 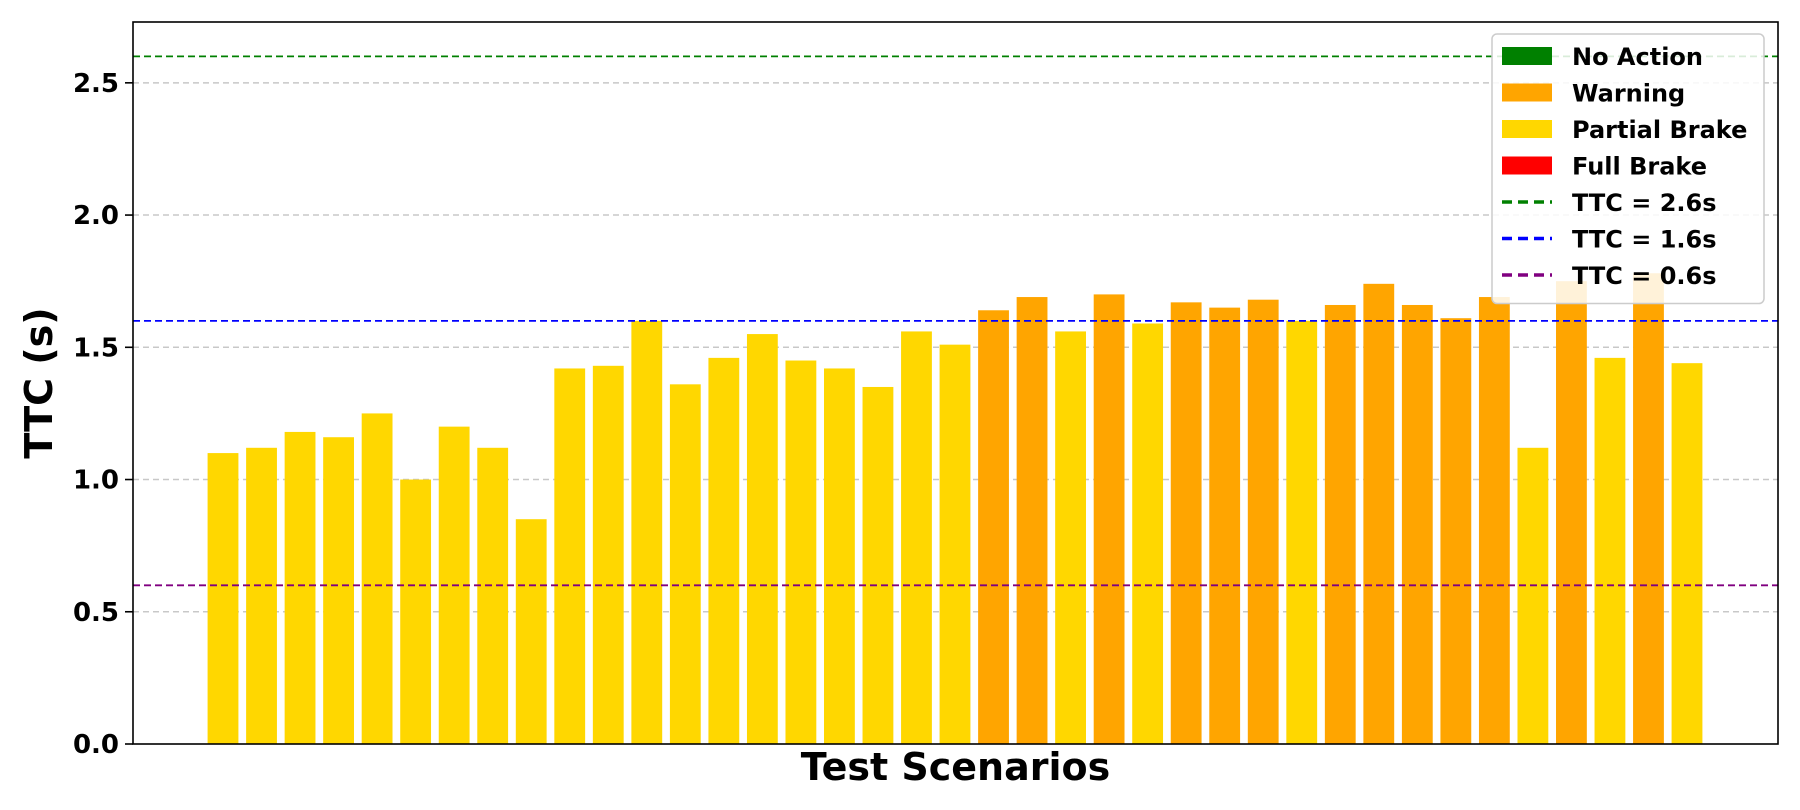 I want to click on y-tick-label: 2.5, so click(x=96, y=84).